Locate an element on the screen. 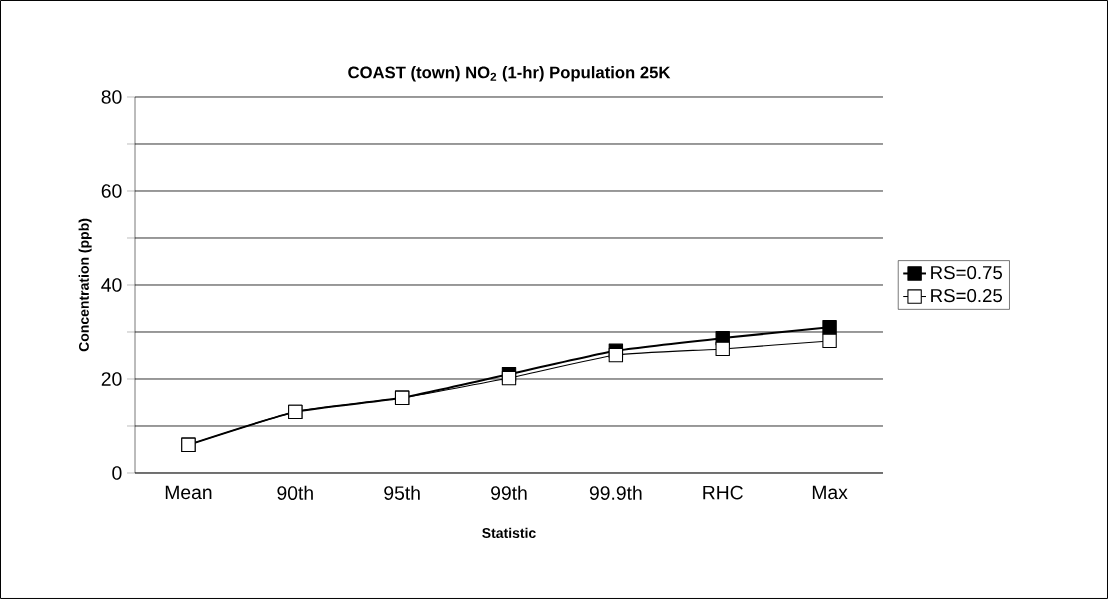 The width and height of the screenshot is (1108, 599). x-tick-label: 90th is located at coordinates (295, 492).